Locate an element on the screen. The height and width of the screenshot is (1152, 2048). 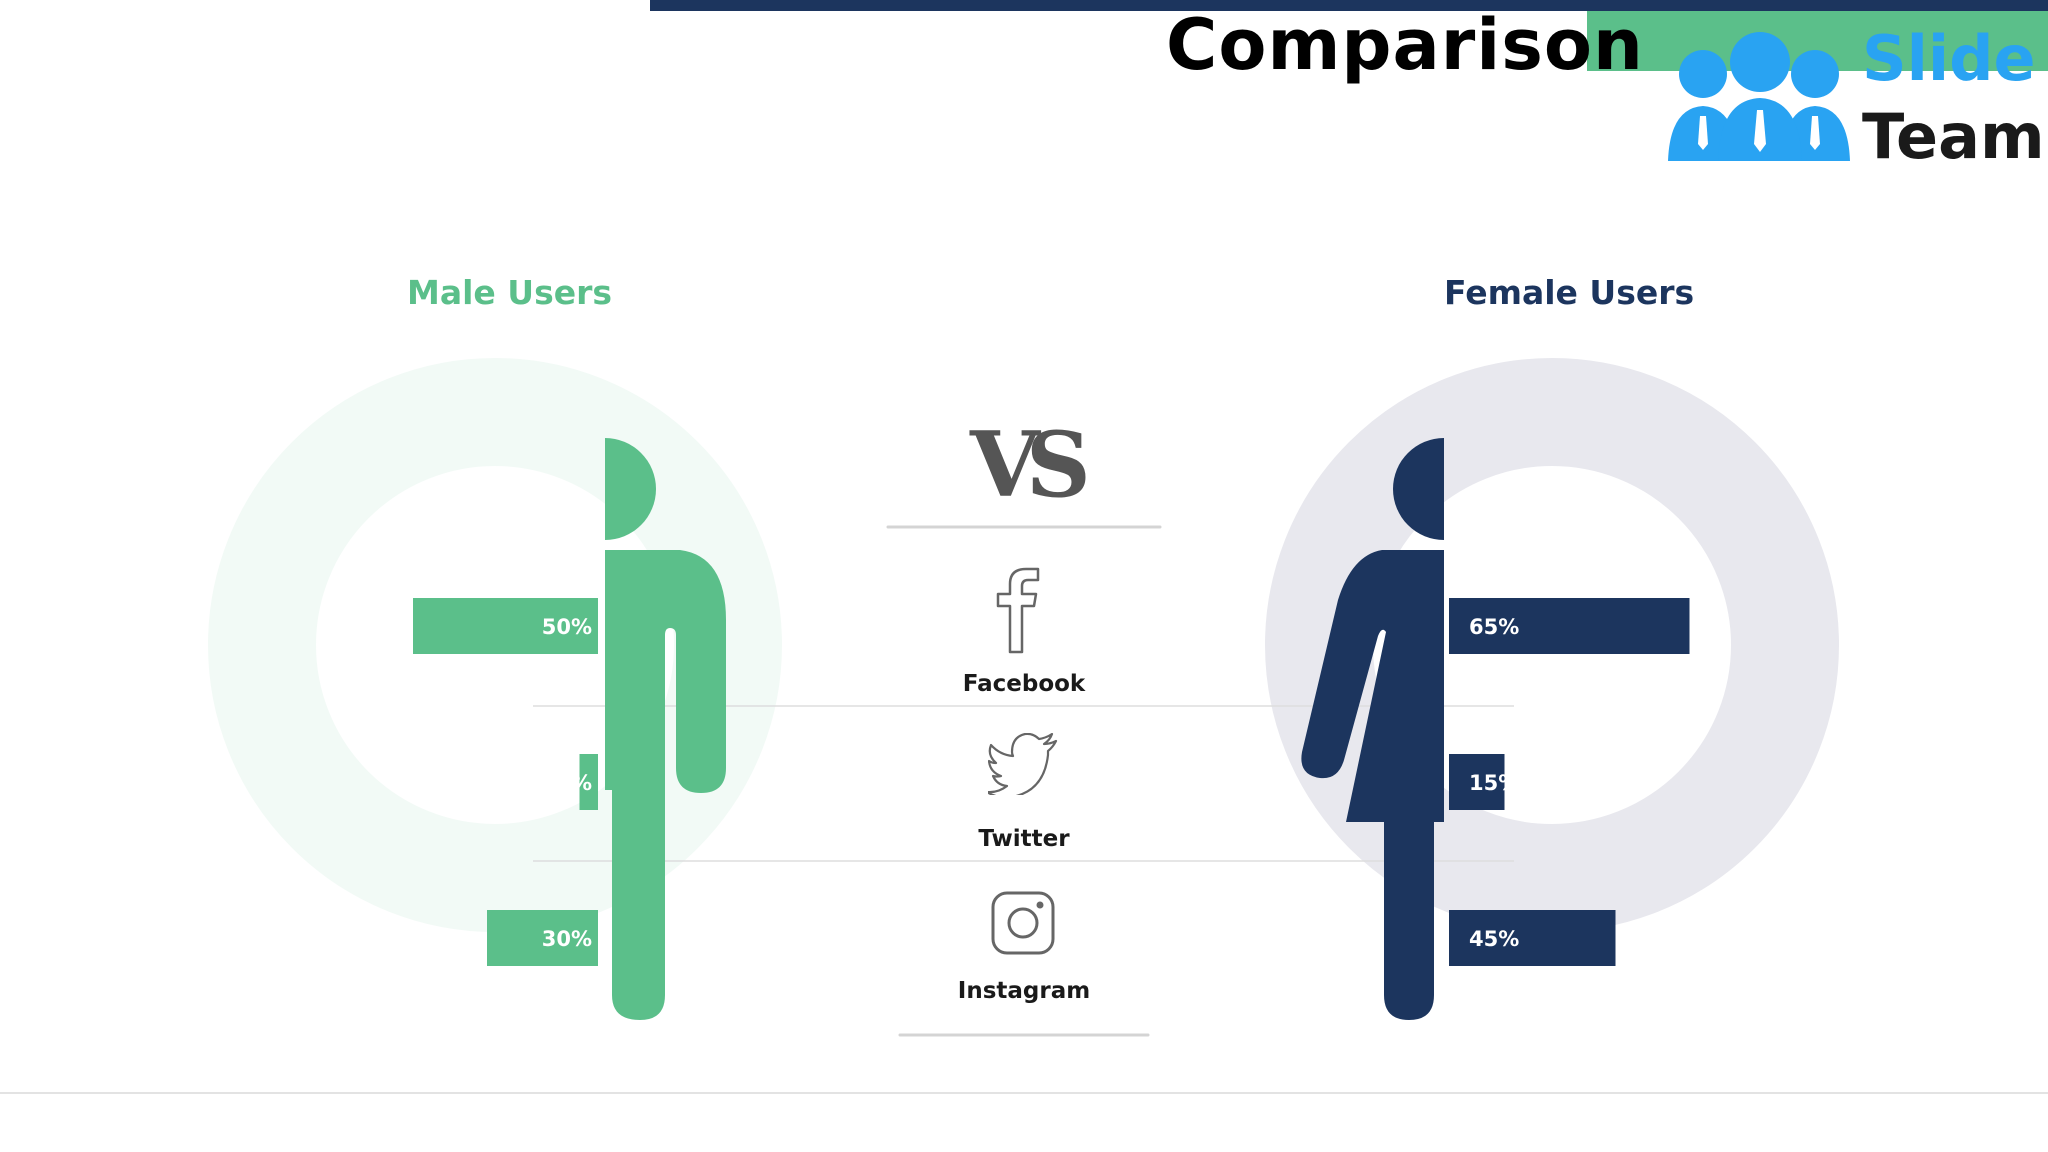
footer-rule is located at coordinates (1024, 1093).